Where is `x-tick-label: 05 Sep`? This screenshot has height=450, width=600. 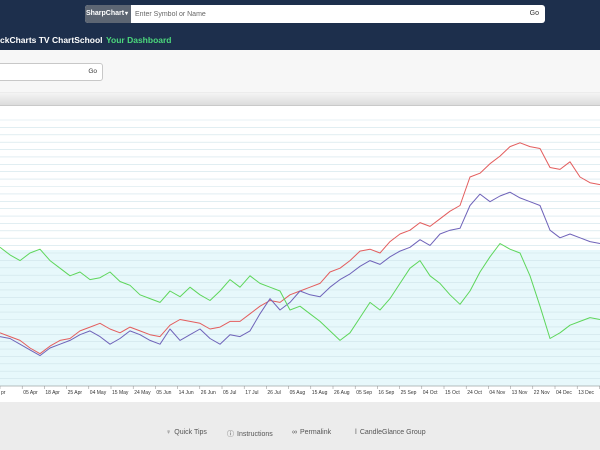 x-tick-label: 05 Sep is located at coordinates (364, 393).